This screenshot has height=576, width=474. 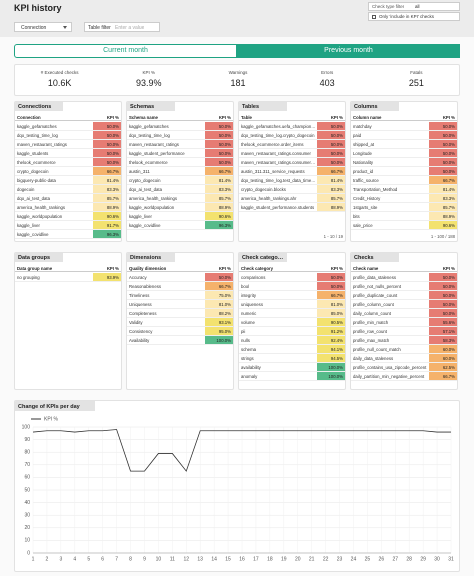 I want to click on table-row: bool 50.0%, so click(x=292, y=286).